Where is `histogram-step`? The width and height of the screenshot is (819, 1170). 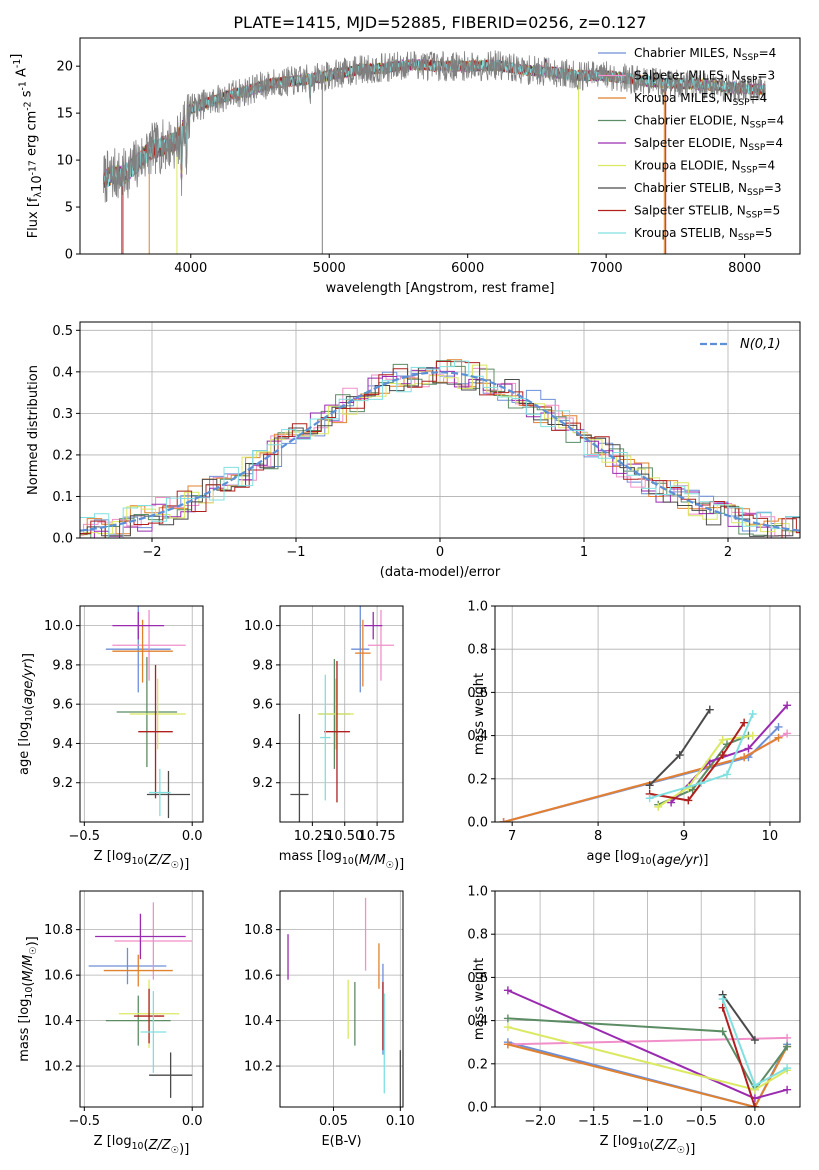 histogram-step is located at coordinates (440, 449).